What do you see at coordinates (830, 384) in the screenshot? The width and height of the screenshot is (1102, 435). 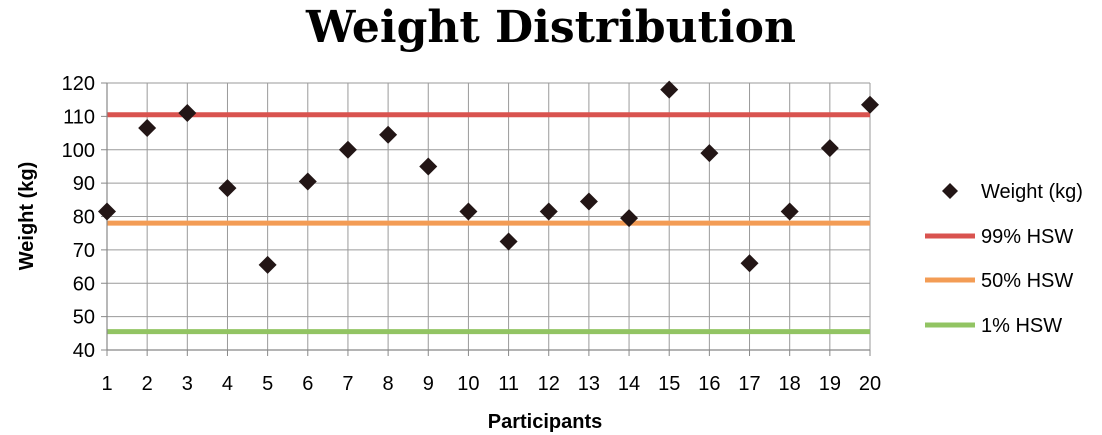 I see `x-tick-label: 19` at bounding box center [830, 384].